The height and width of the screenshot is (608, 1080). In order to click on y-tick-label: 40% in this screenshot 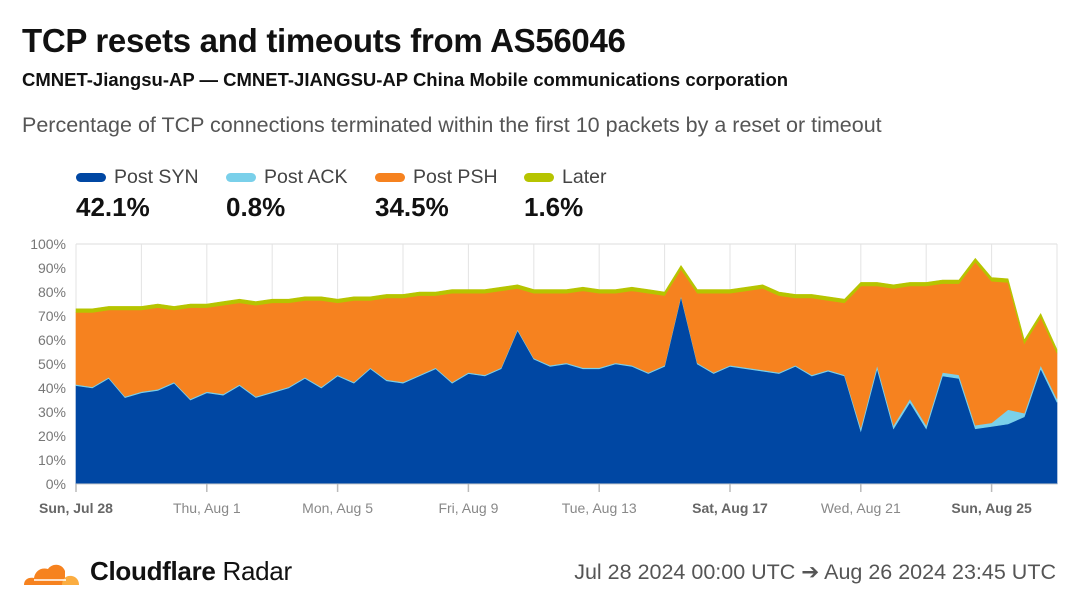, I will do `click(52, 388)`.